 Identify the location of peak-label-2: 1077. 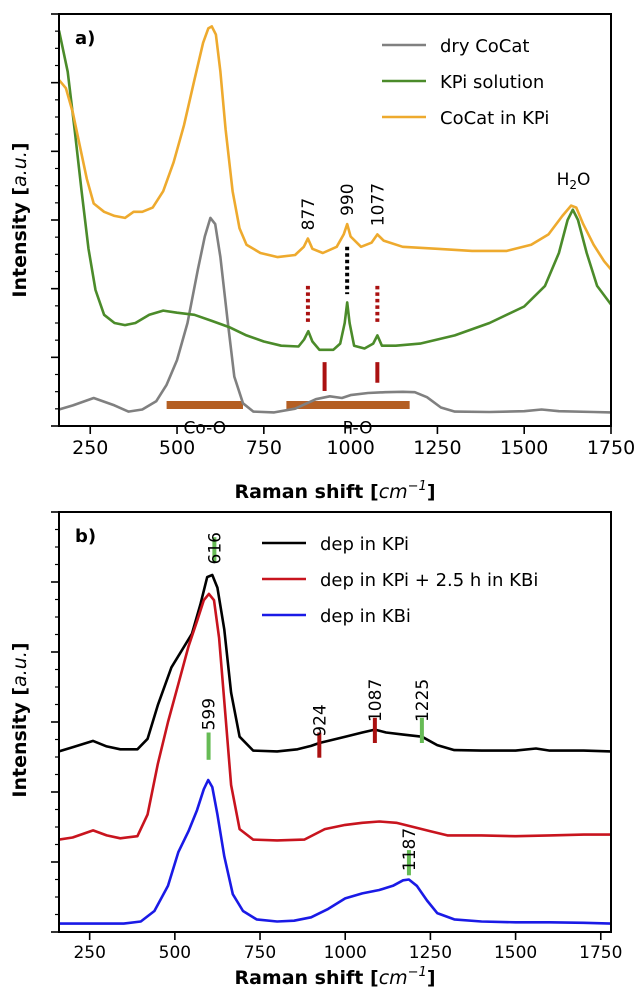
(378, 204).